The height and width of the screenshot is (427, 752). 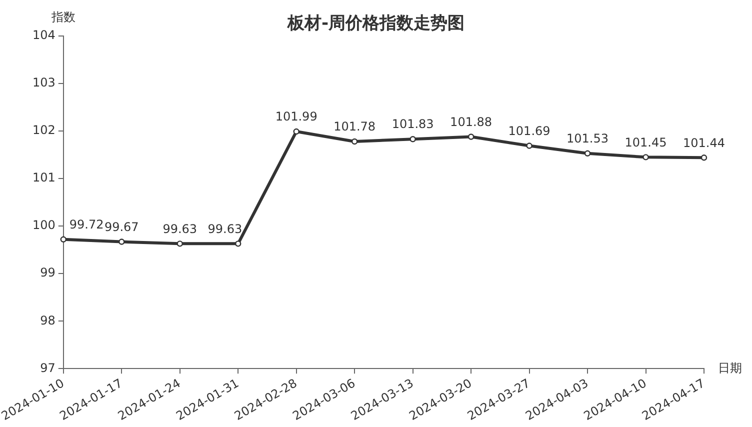 What do you see at coordinates (471, 121) in the screenshot?
I see `data-label: 101.88` at bounding box center [471, 121].